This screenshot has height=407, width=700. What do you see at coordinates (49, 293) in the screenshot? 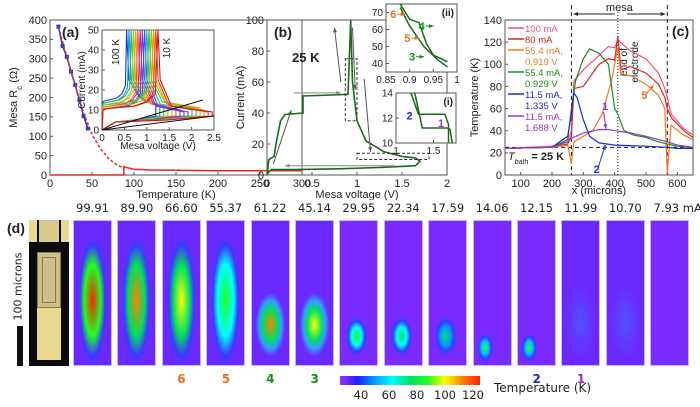
I see `optical-micrograph` at bounding box center [49, 293].